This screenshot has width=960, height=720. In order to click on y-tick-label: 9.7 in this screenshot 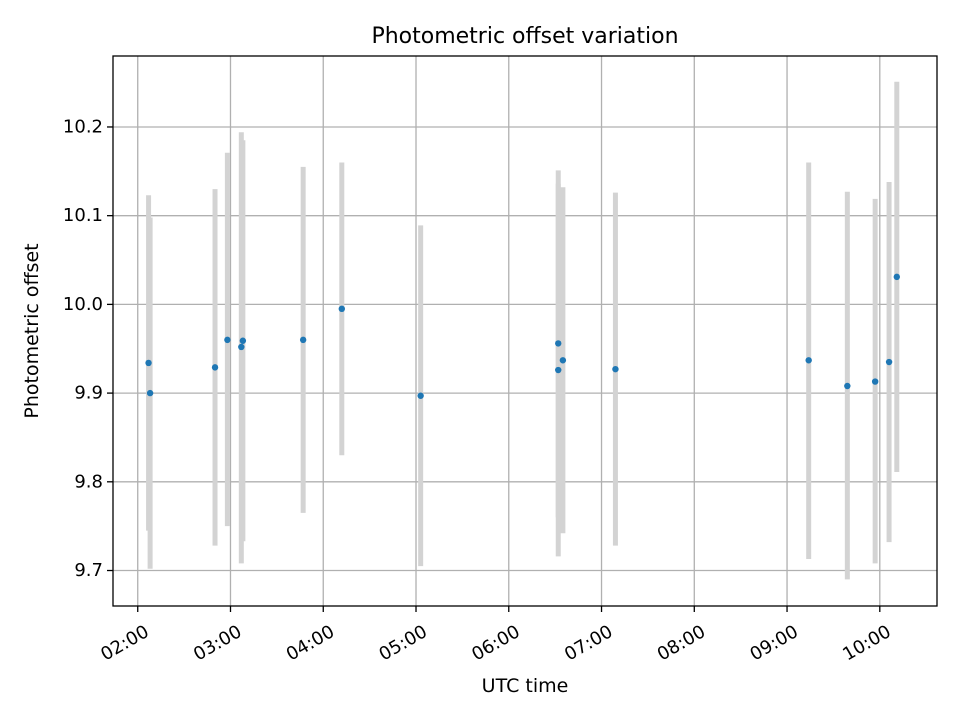, I will do `click(88, 570)`.